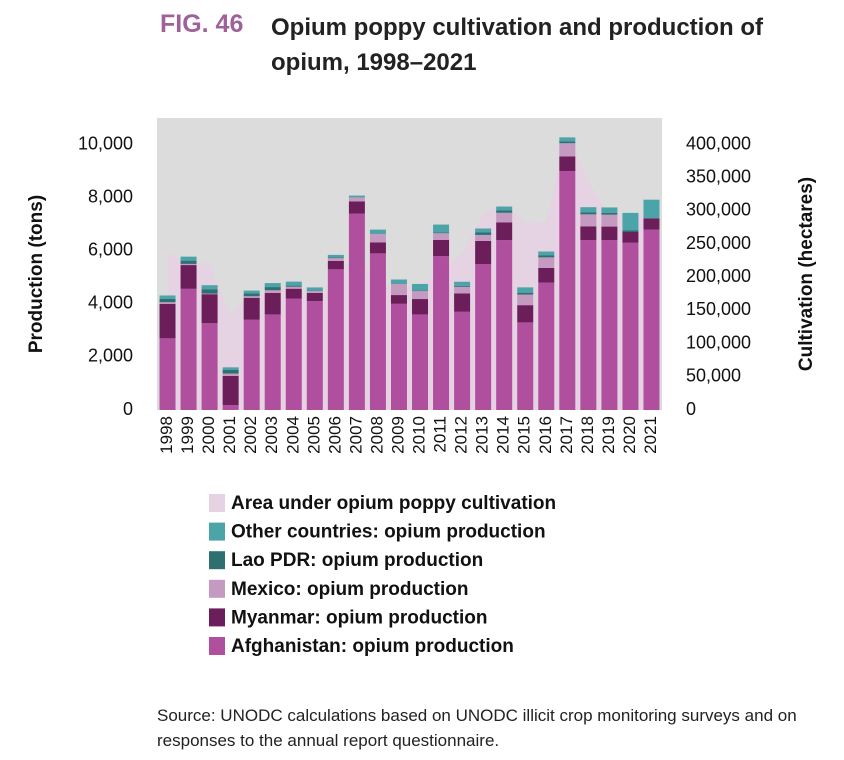 This screenshot has width=844, height=760. What do you see at coordinates (334, 435) in the screenshot?
I see `x-tick-label: 2006` at bounding box center [334, 435].